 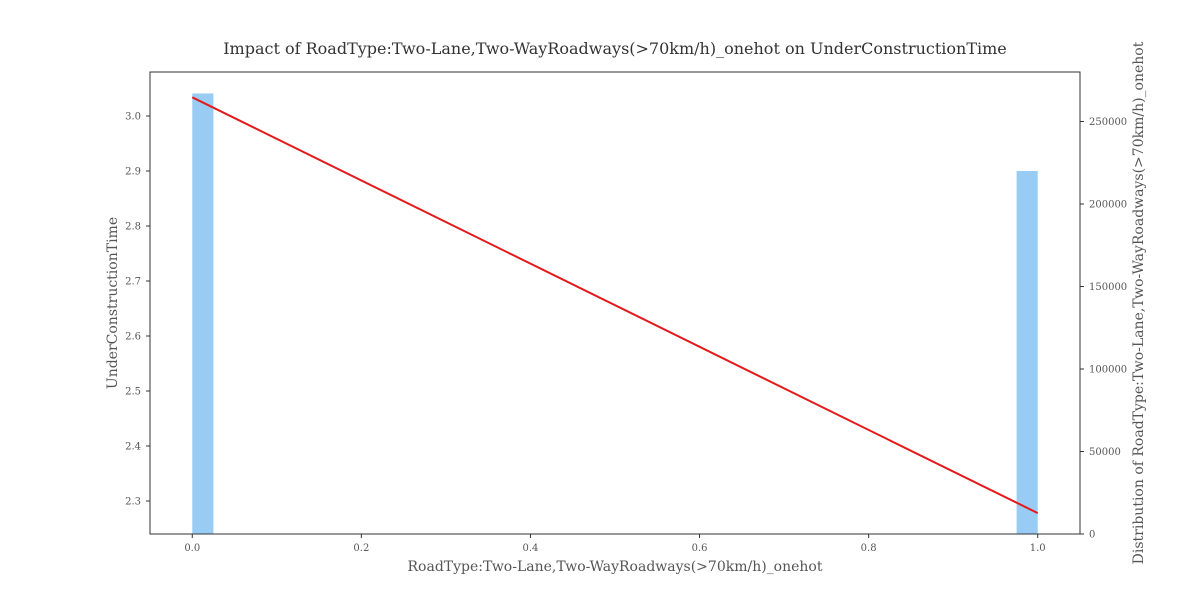 What do you see at coordinates (615, 544) in the screenshot?
I see `x-axis-ticks: 0.0 0.2 0.4 0.6 0.8 1.0` at bounding box center [615, 544].